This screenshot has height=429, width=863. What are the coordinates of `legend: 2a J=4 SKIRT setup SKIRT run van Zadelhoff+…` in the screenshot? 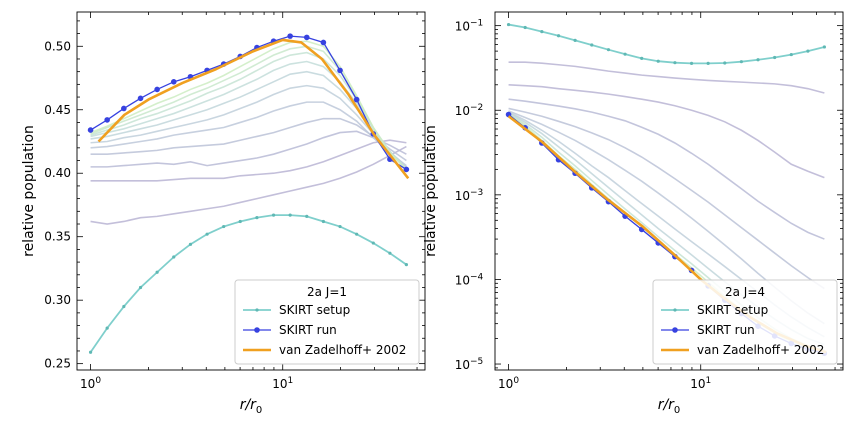 It's located at (745, 322).